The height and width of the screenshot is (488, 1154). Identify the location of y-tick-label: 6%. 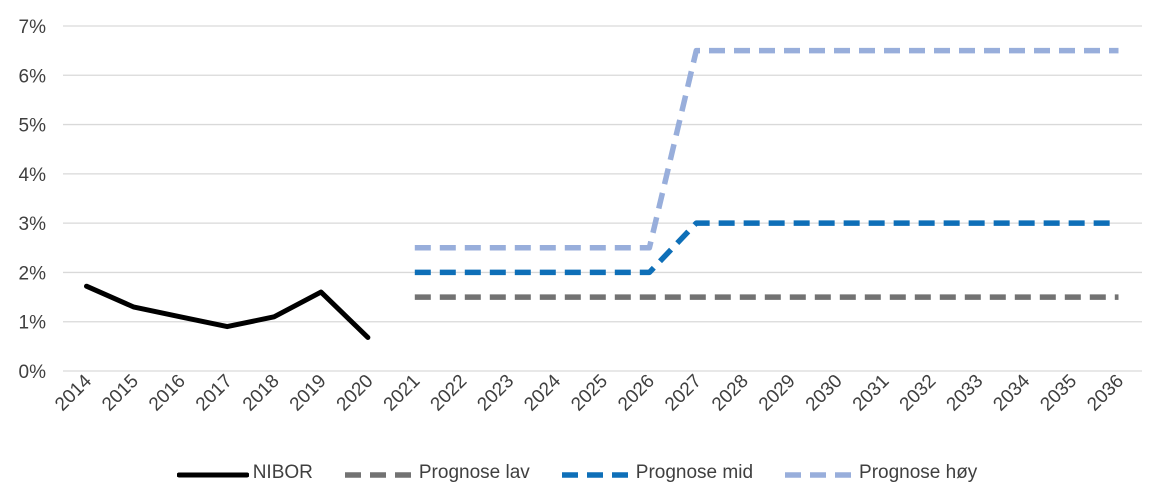
(33, 76).